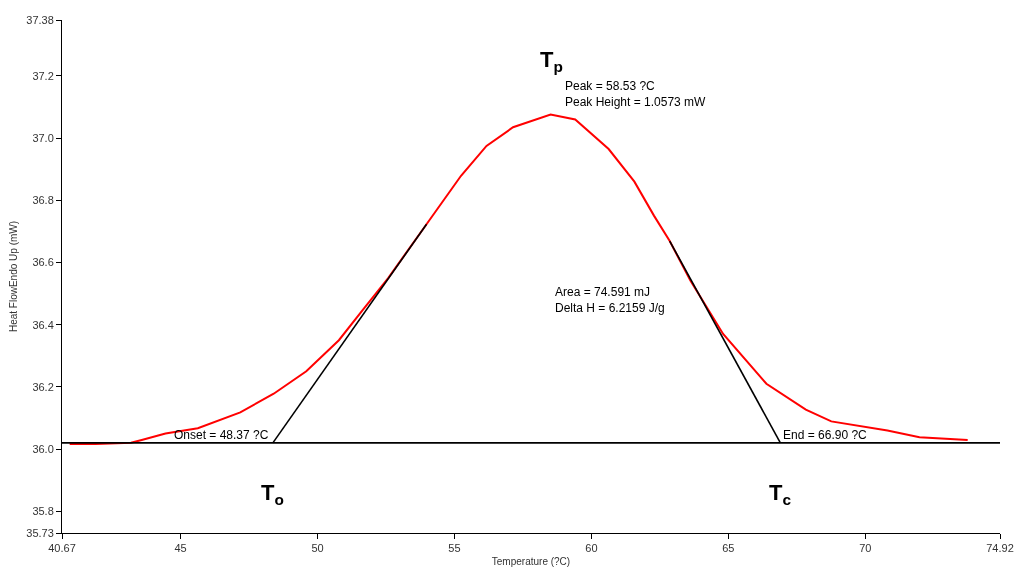 This screenshot has height=577, width=1026. What do you see at coordinates (1000, 548) in the screenshot?
I see `x-tick-label: 74.92` at bounding box center [1000, 548].